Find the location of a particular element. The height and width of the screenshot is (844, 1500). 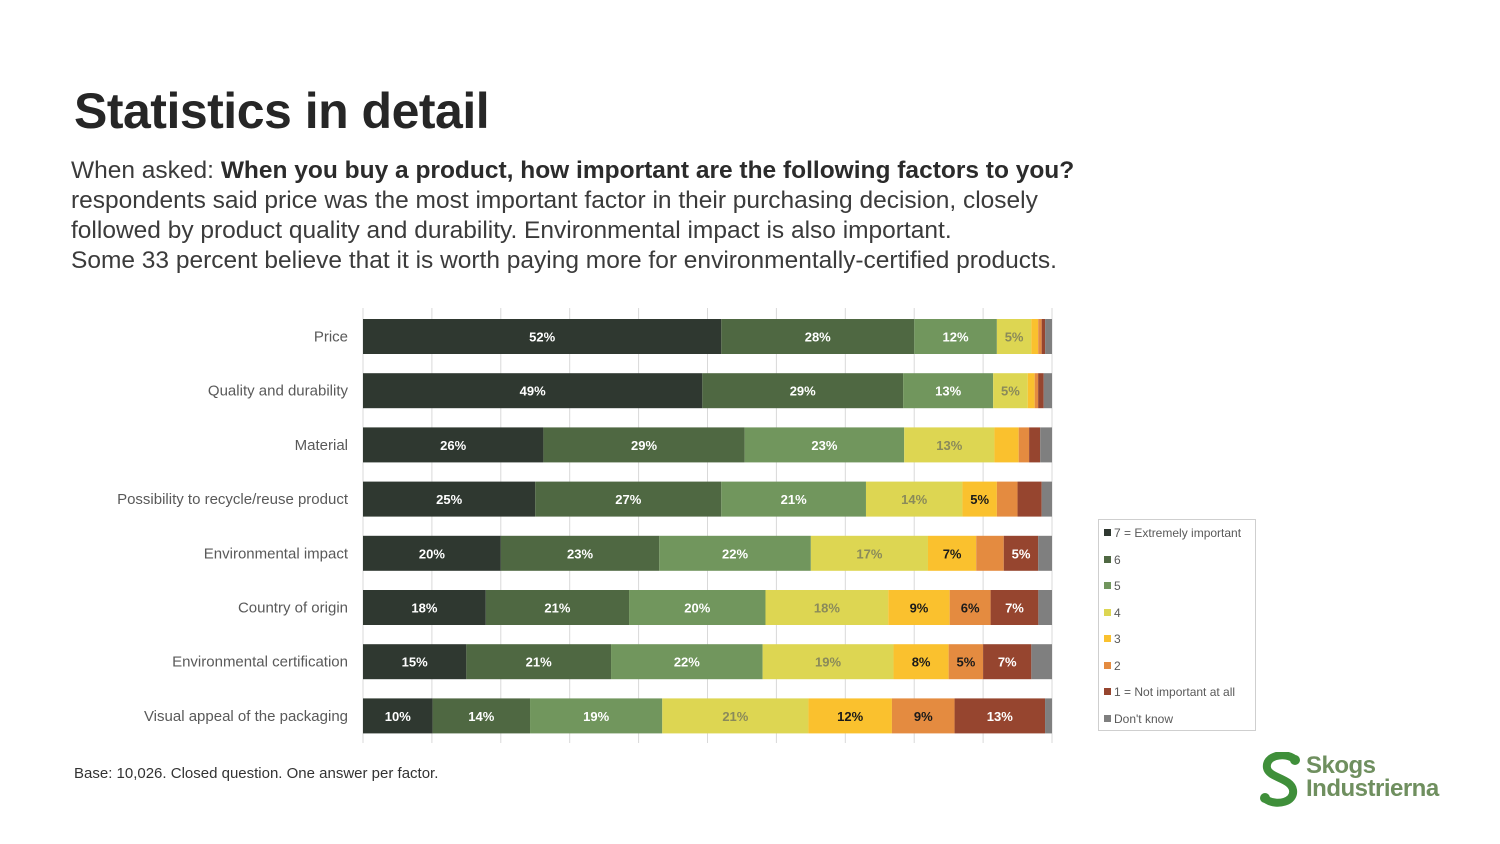

data-label: 19% is located at coordinates (828, 662).